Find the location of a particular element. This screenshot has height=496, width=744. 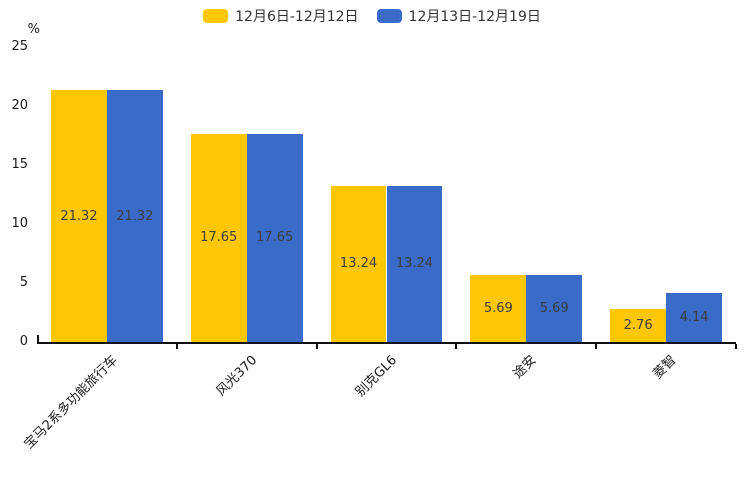

y-axis-tick-label: 0 is located at coordinates (23, 341).